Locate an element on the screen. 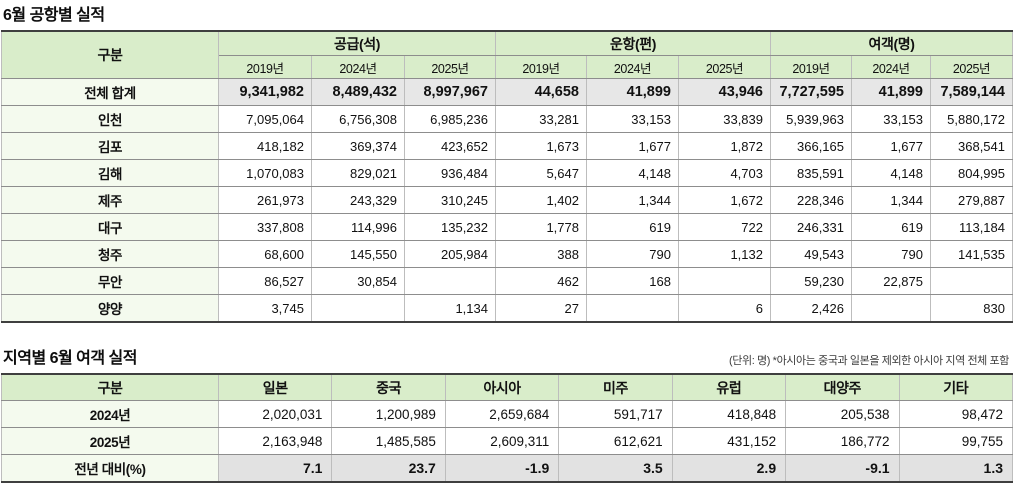 The image size is (1014, 488). airport-table-title: 6월 공항별 실적 is located at coordinates (54, 15).